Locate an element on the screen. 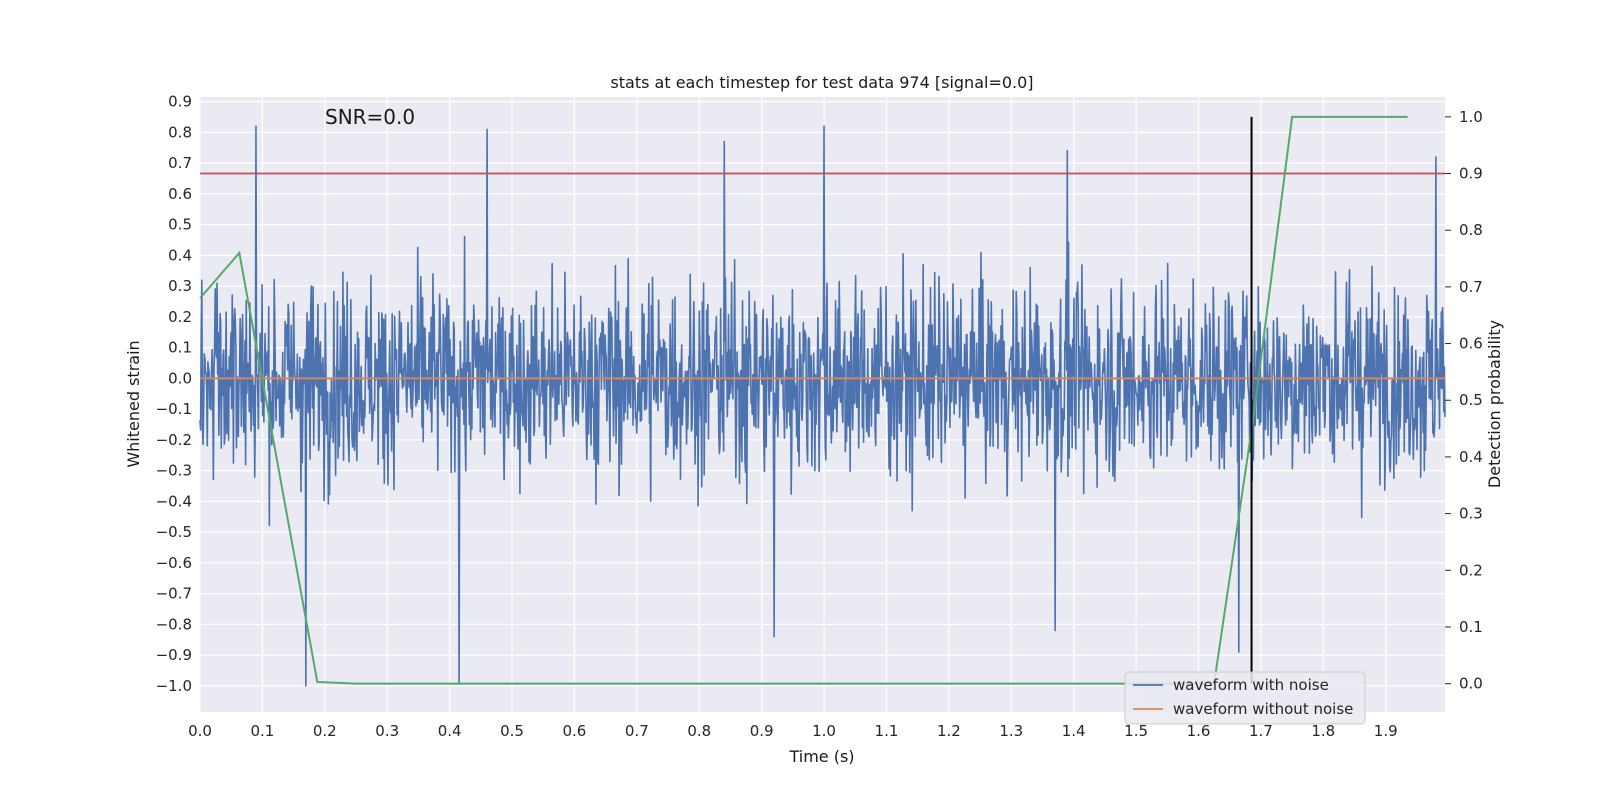 This screenshot has width=1600, height=800. legend-box is located at coordinates (1245, 698).